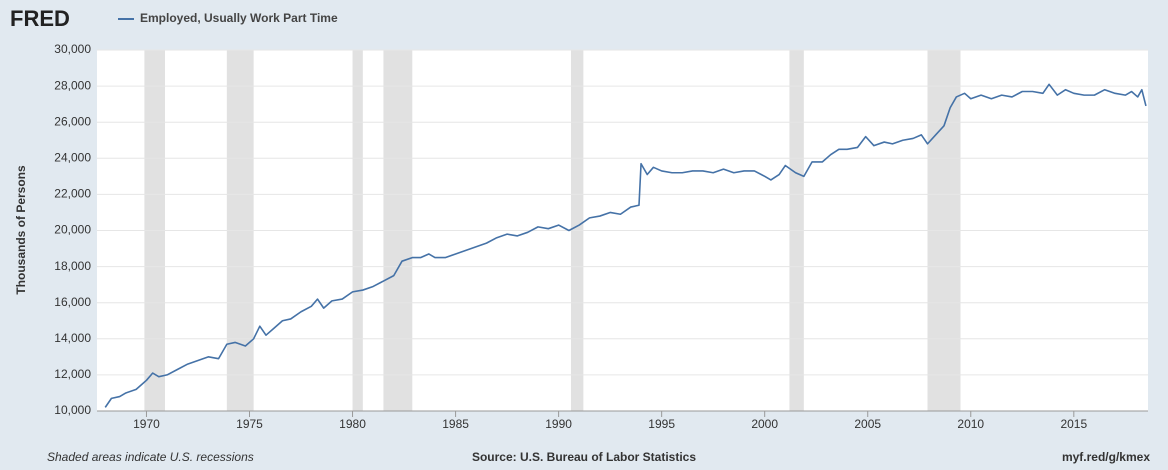 The image size is (1168, 470). Describe the element at coordinates (352, 424) in the screenshot. I see `x-tick-label: 1980` at that location.